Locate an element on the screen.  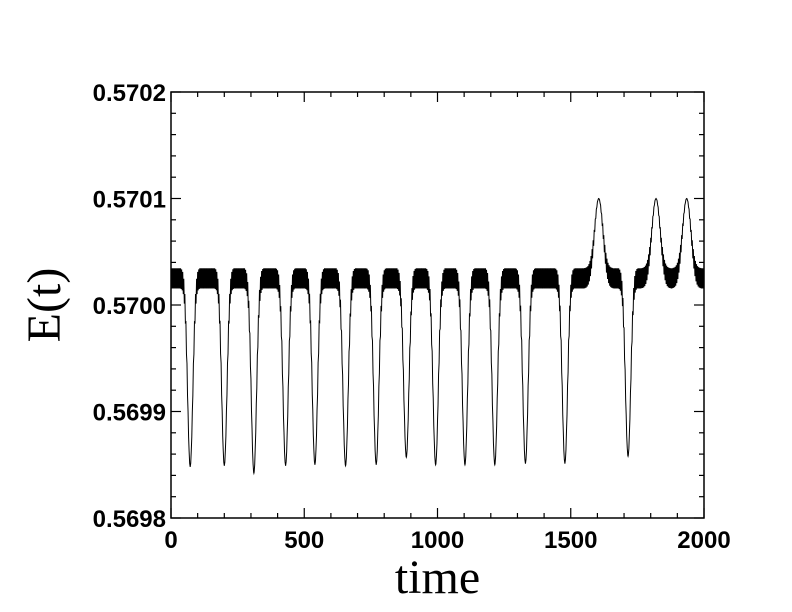
y-axis-tick-labels: 0.5698 0.5699 0.5700 0.5701 0.5702 is located at coordinates (129, 306).